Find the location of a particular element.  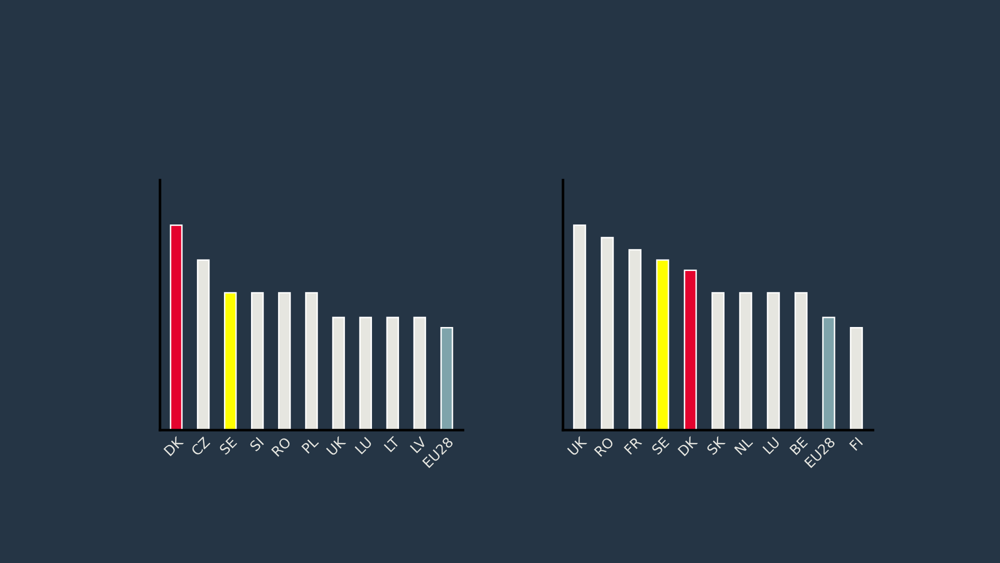

x-tick-label: SK is located at coordinates (716, 446).